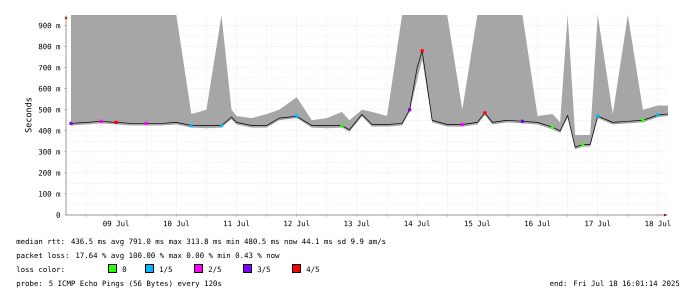  Describe the element at coordinates (28, 115) in the screenshot. I see `y-axis-title: Seconds` at that location.